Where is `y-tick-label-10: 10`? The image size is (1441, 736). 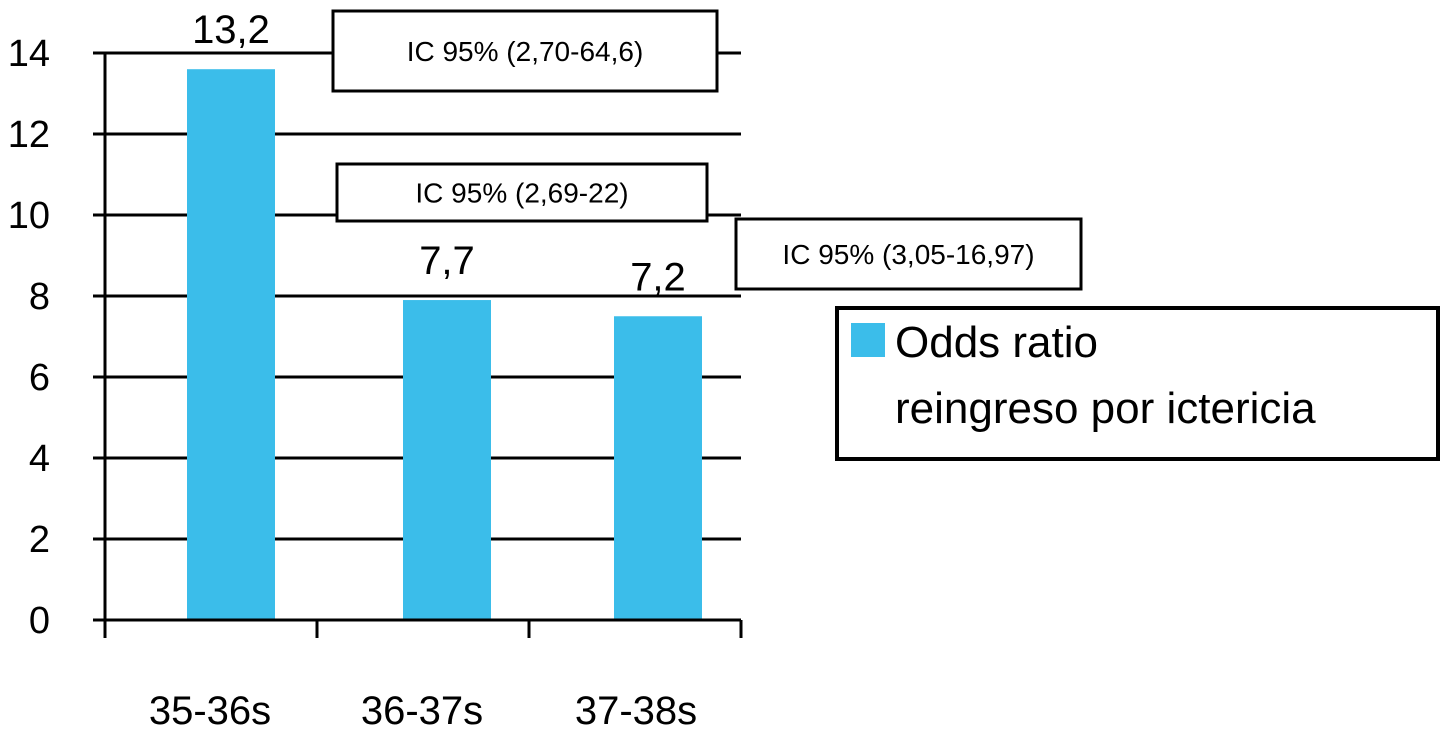 y-tick-label-10: 10 is located at coordinates (29, 216).